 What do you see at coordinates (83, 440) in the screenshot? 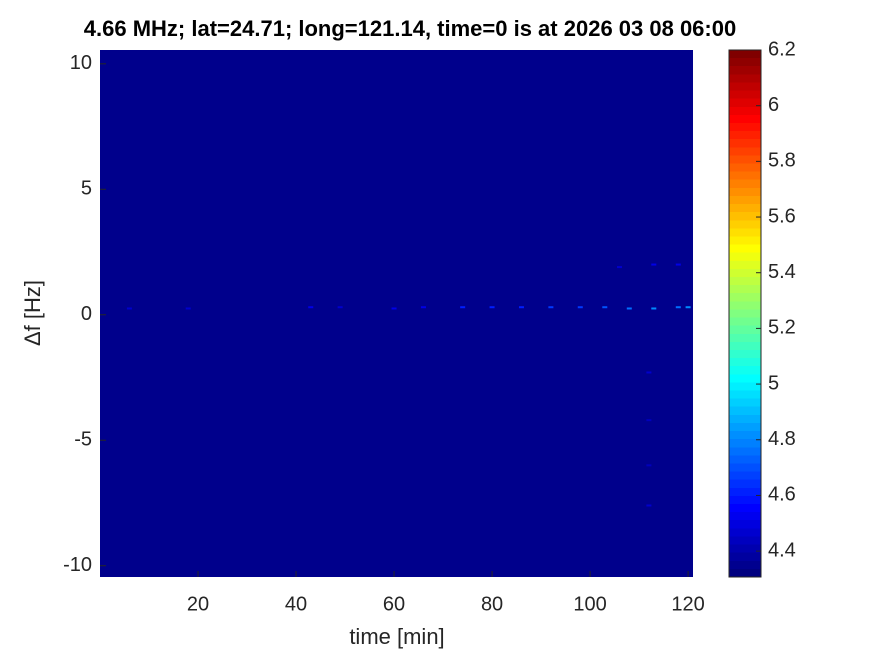
I see `y-tick-label: -5` at bounding box center [83, 440].